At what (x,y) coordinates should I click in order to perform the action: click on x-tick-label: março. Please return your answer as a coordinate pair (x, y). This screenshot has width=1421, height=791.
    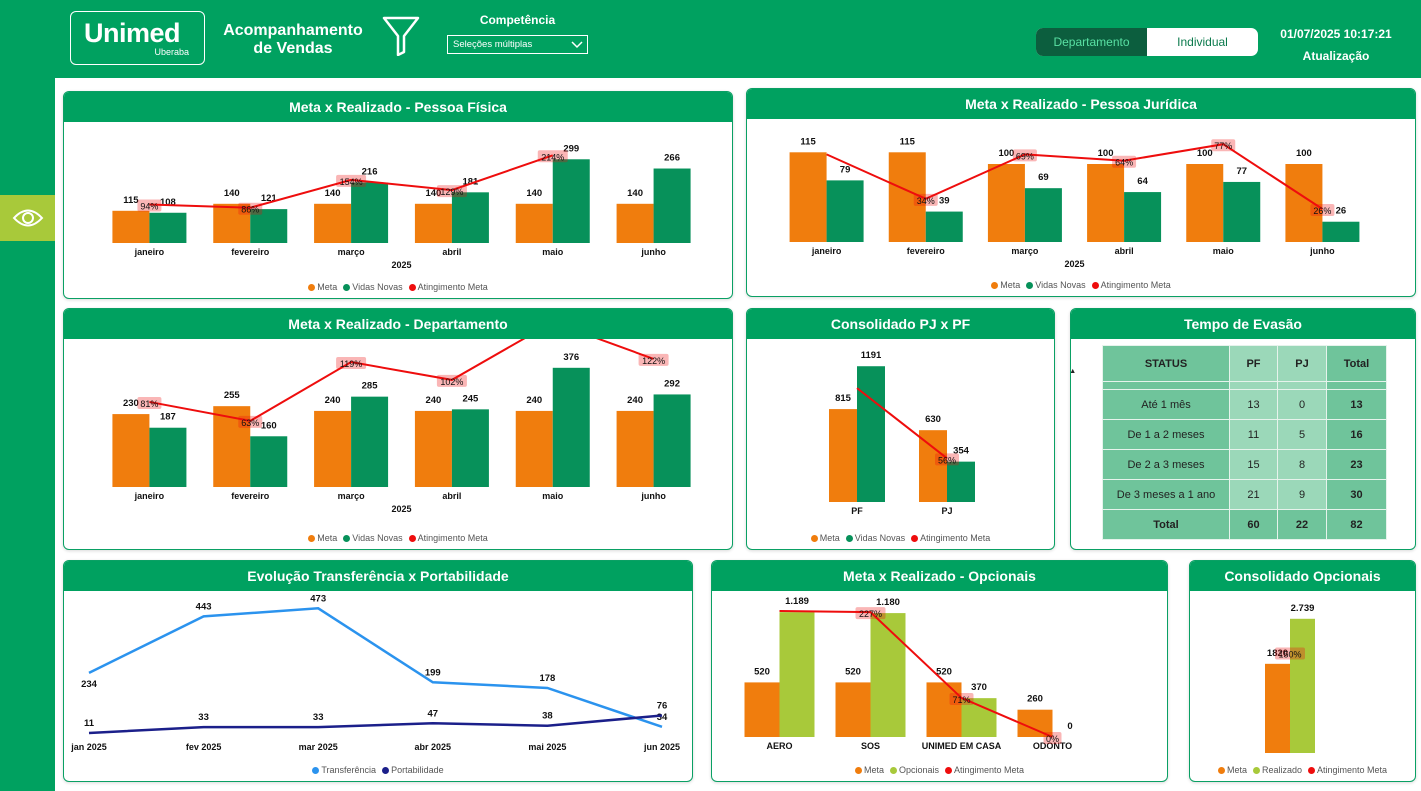
    Looking at the image, I should click on (352, 252).